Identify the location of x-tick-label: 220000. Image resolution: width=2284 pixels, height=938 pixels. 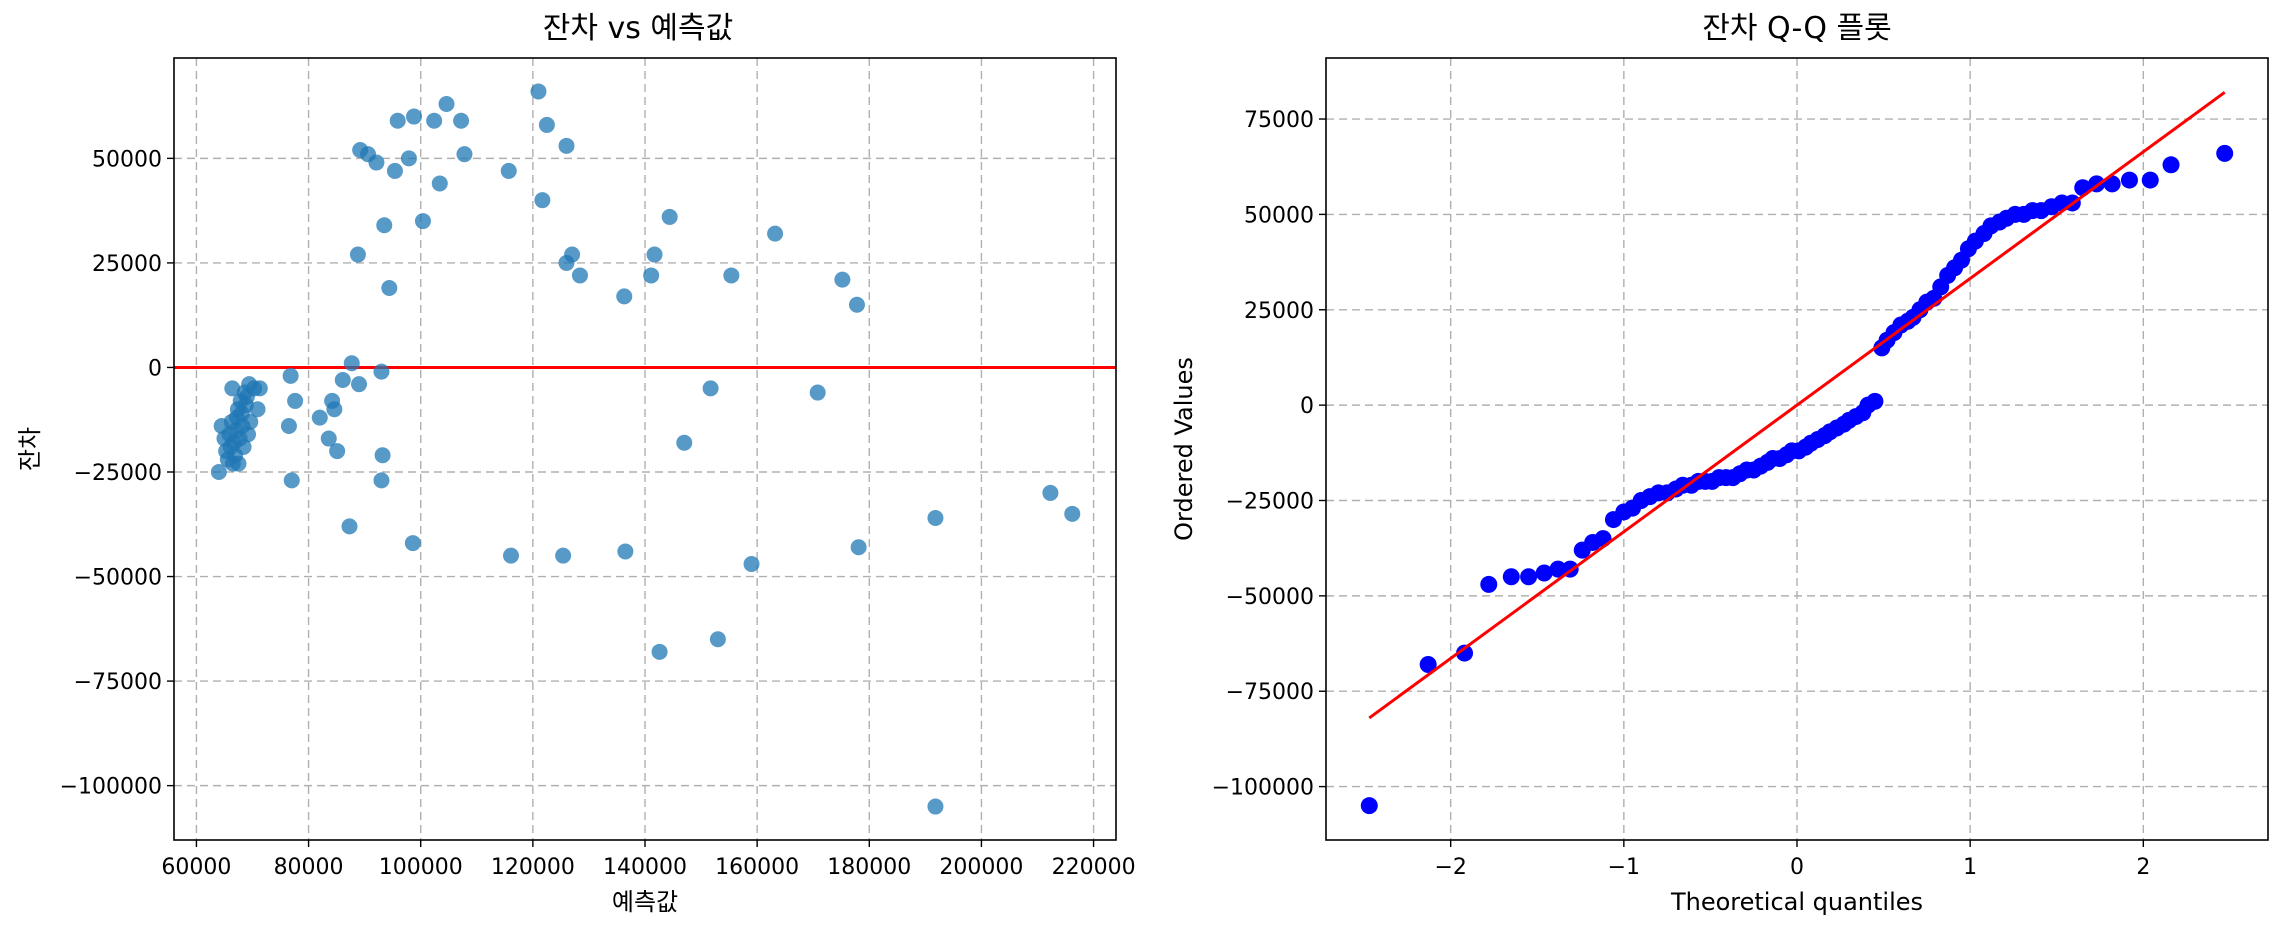
(1094, 867).